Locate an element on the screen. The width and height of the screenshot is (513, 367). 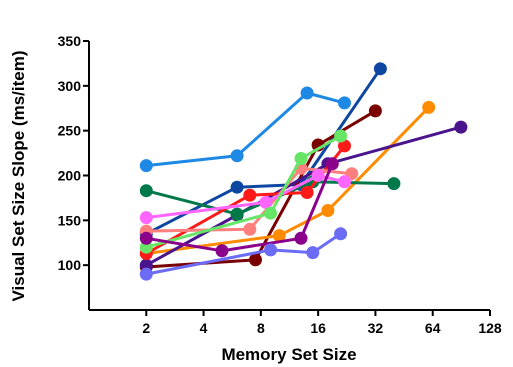
y-tick-label: 300 is located at coordinates (70, 86).